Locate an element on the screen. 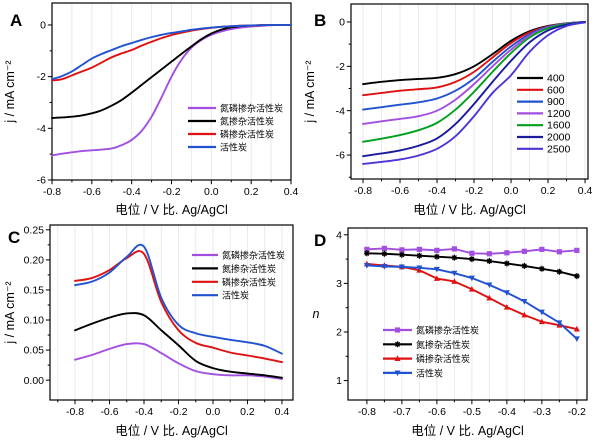  legend-label: 1600 is located at coordinates (559, 126).